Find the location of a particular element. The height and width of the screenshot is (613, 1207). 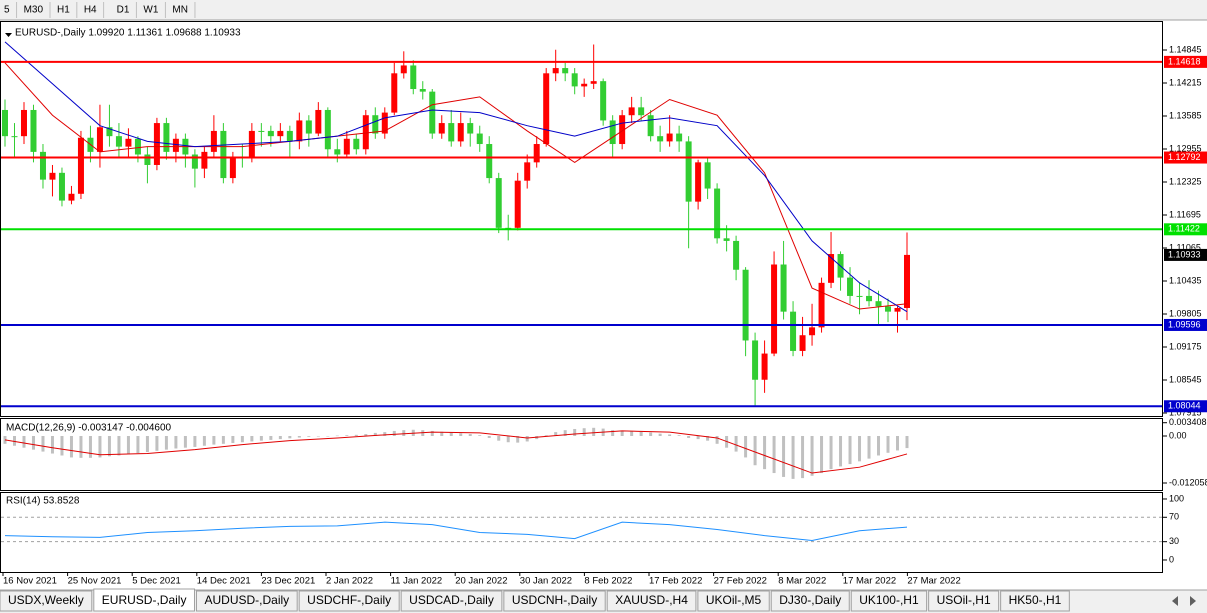

symbol-tab-label: EURUSD-,Daily is located at coordinates (144, 600).